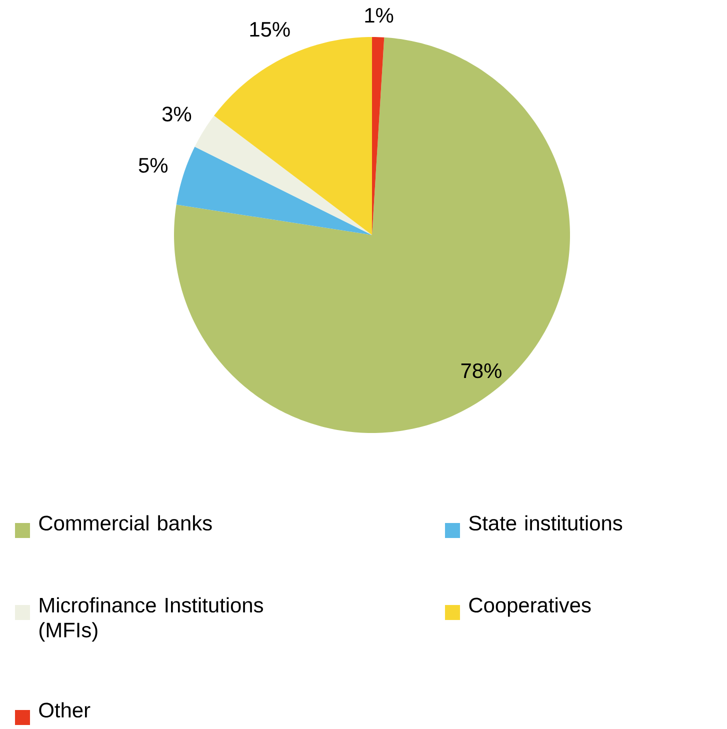  I want to click on data-label: 1%, so click(379, 15).